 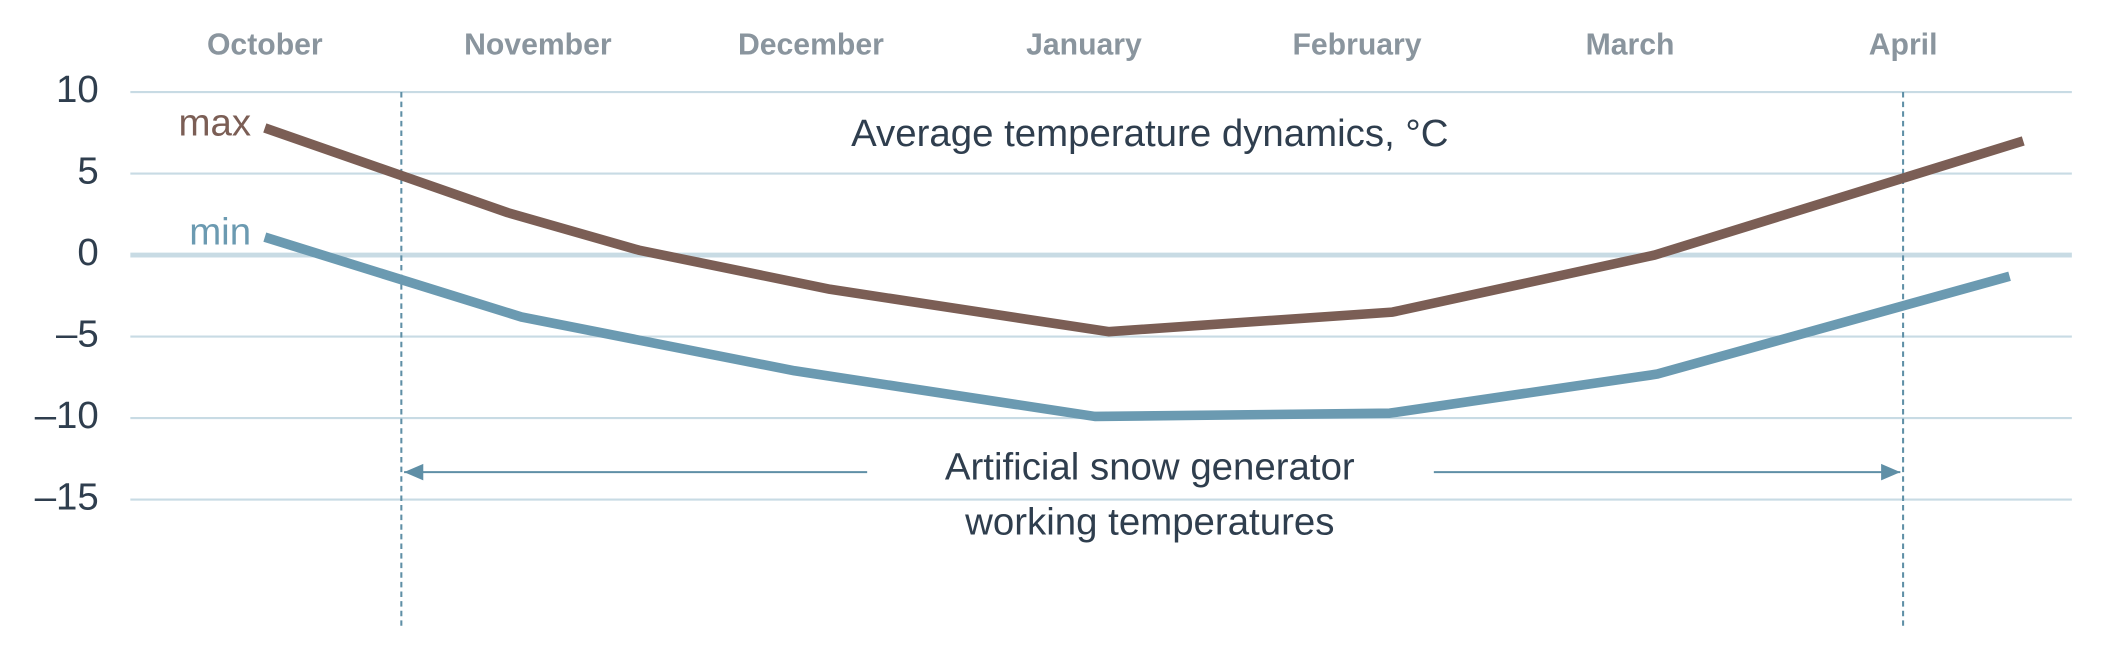 What do you see at coordinates (1149, 133) in the screenshot?
I see `chart-title: Average temperature dynamics, °C` at bounding box center [1149, 133].